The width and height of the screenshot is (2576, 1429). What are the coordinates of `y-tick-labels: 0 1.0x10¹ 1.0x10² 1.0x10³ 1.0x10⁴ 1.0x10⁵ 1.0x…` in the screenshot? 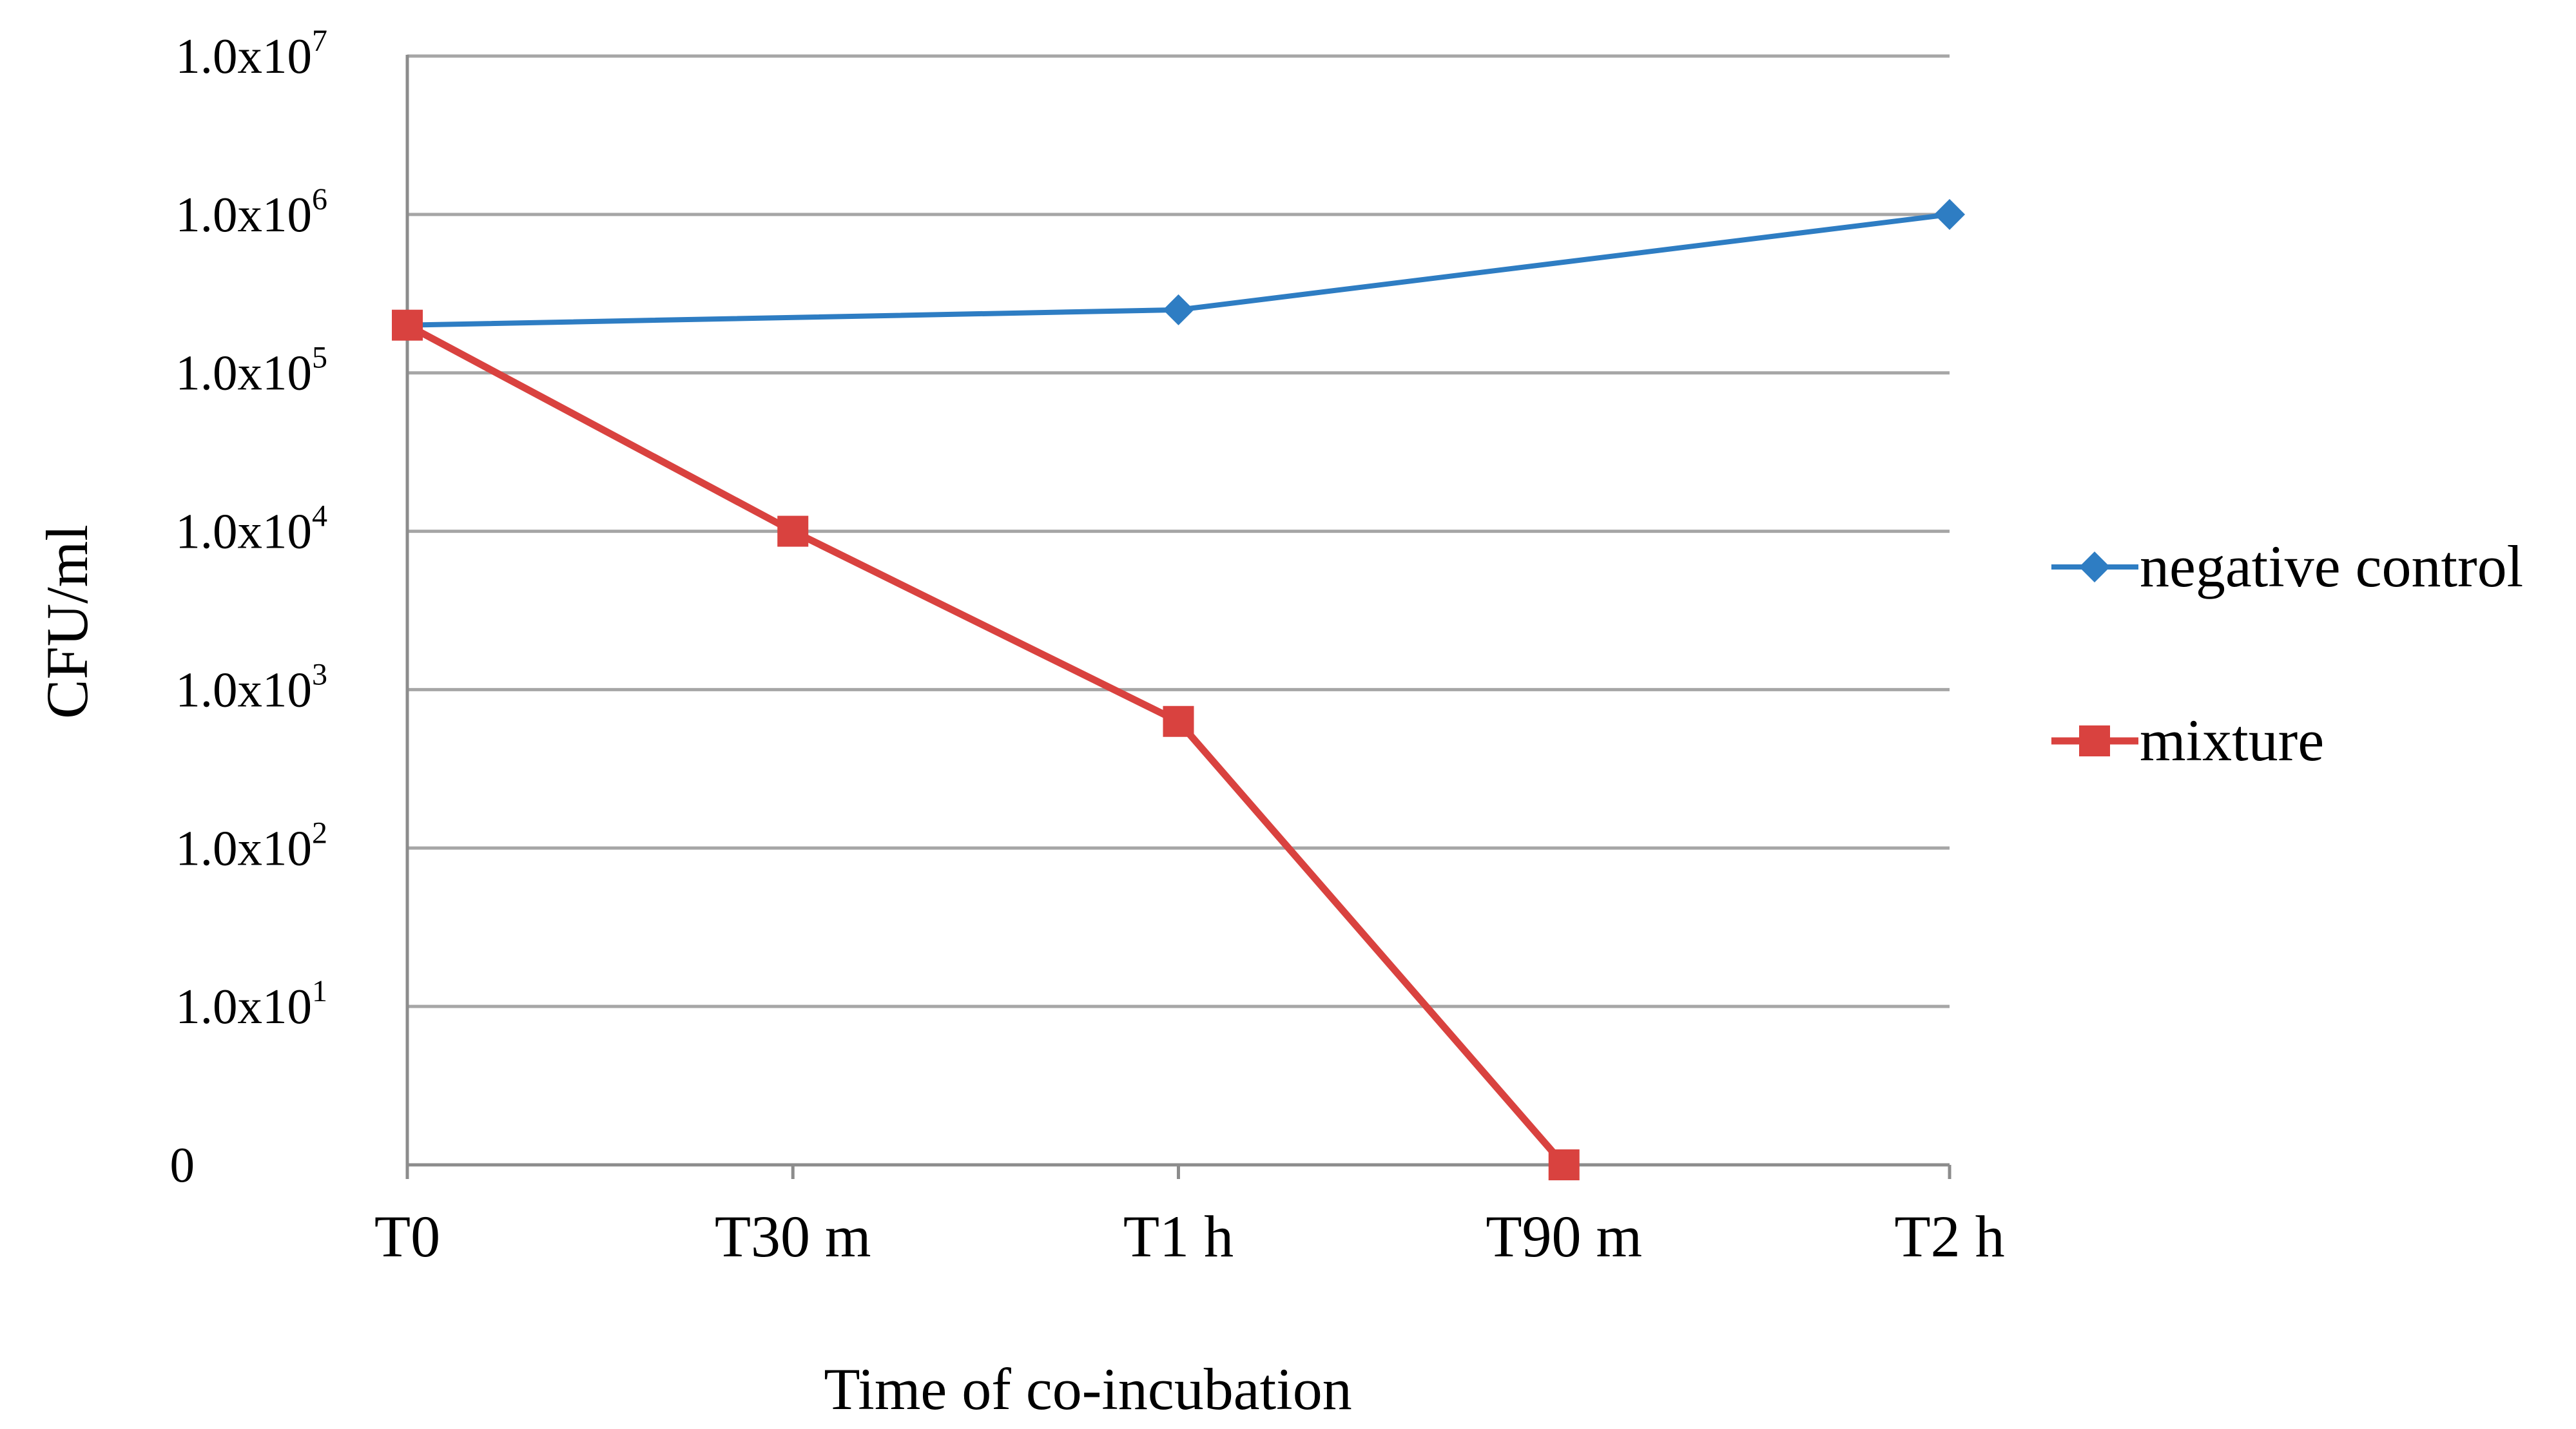 It's located at (249, 609).